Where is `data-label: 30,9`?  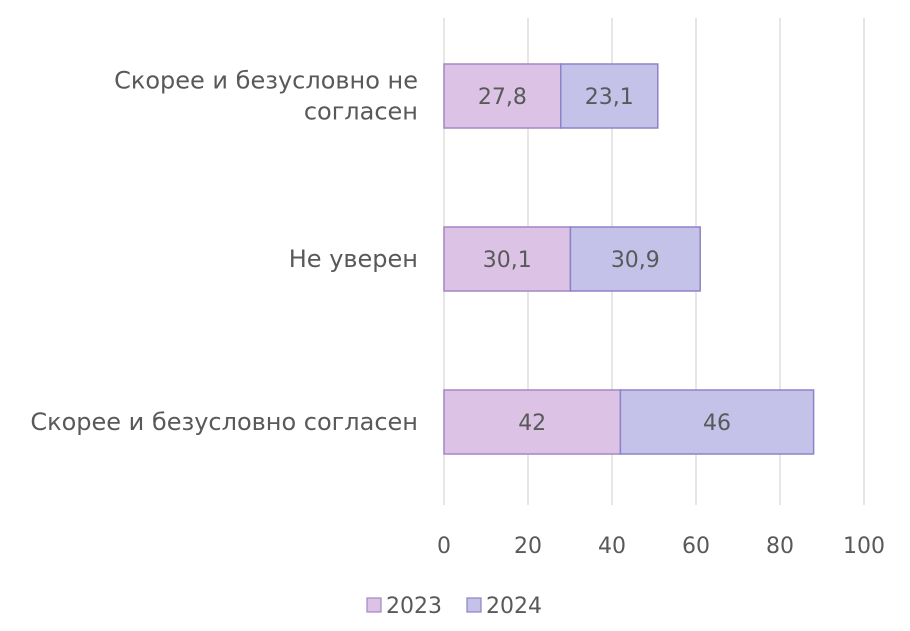 data-label: 30,9 is located at coordinates (635, 260).